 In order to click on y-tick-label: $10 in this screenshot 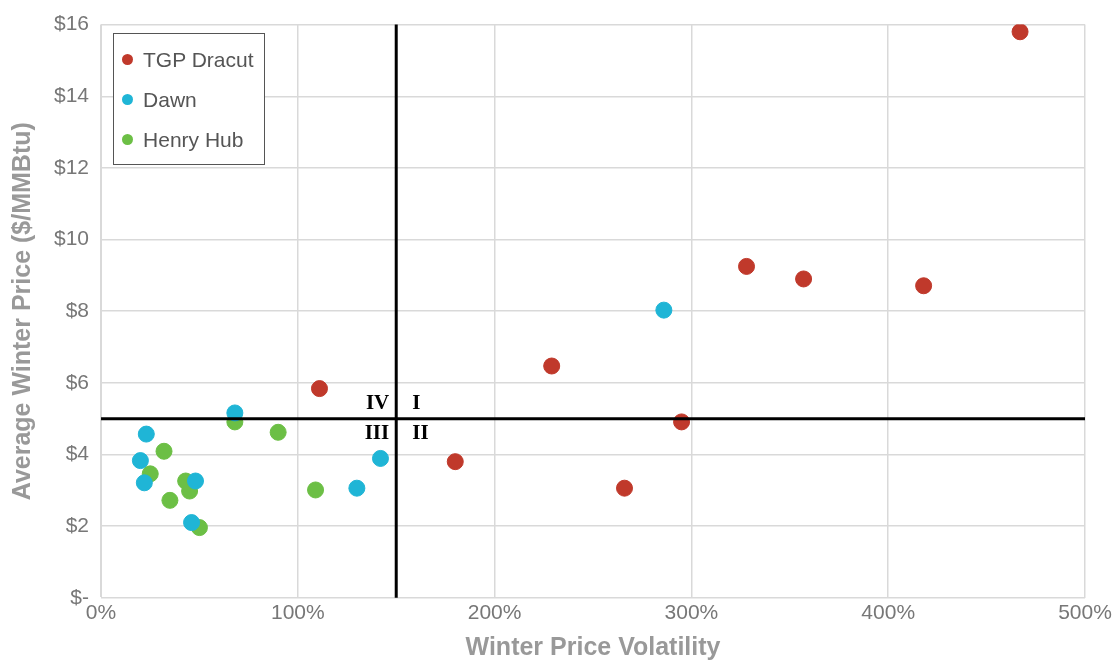, I will do `click(71, 238)`.